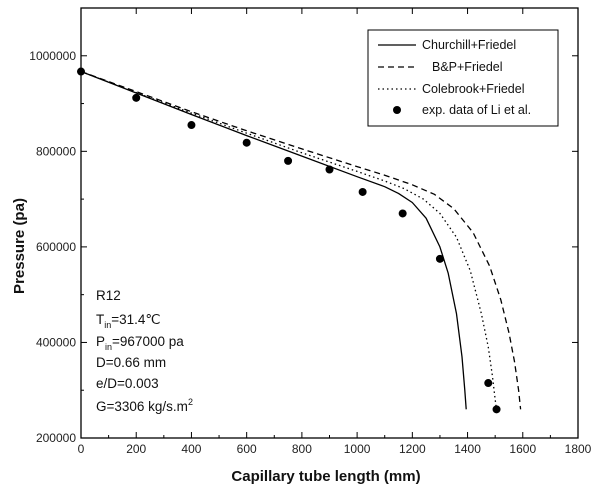 This screenshot has height=489, width=600. I want to click on y-tick-label: 400000, so click(56, 342).